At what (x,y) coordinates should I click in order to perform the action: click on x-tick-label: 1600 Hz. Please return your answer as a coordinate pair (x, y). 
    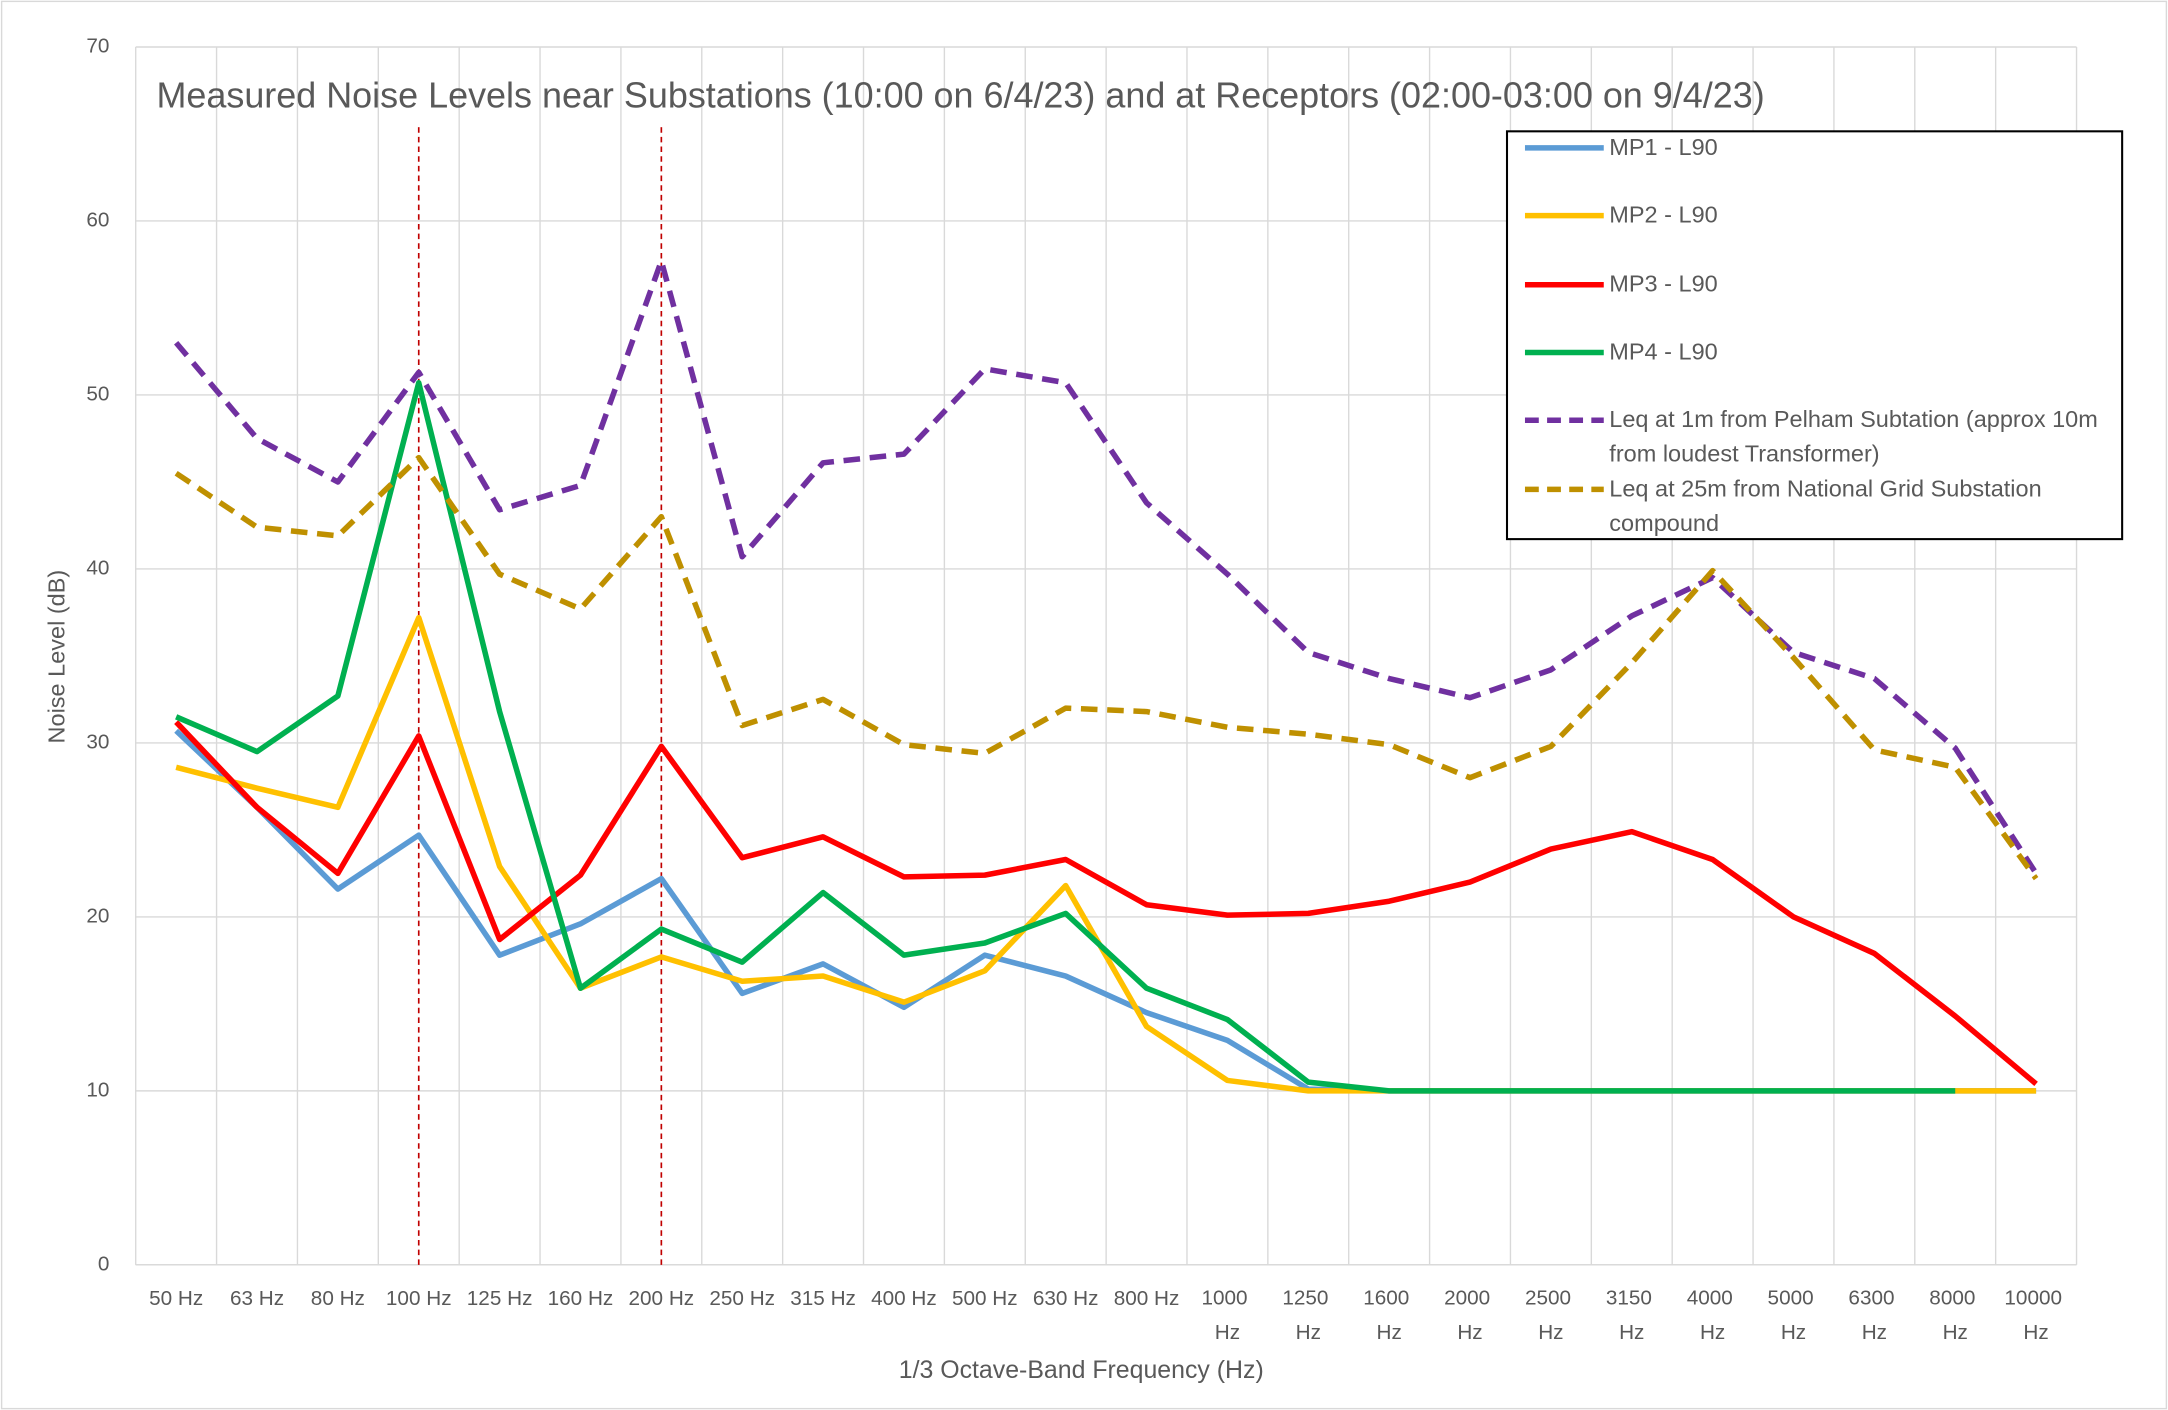
    Looking at the image, I should click on (1389, 1316).